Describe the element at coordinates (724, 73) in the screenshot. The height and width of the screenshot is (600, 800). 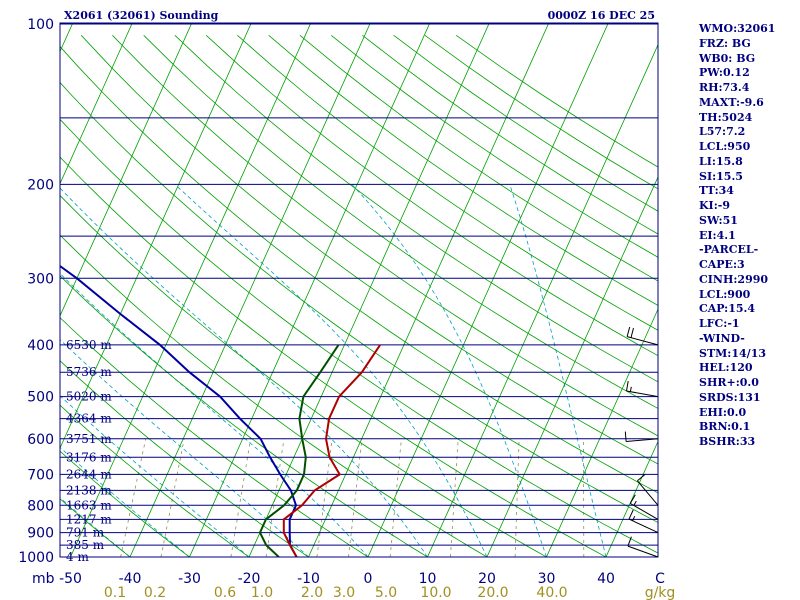
I see `index-row: PW:0.12` at that location.